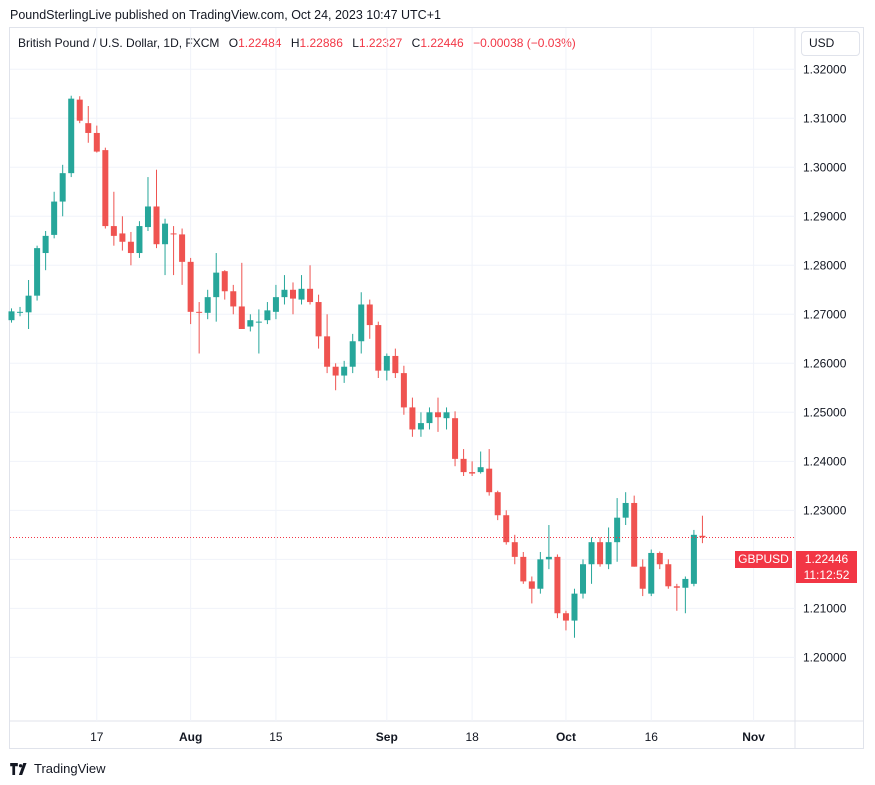  Describe the element at coordinates (825, 265) in the screenshot. I see `price-tick-label: 1.28000` at that location.